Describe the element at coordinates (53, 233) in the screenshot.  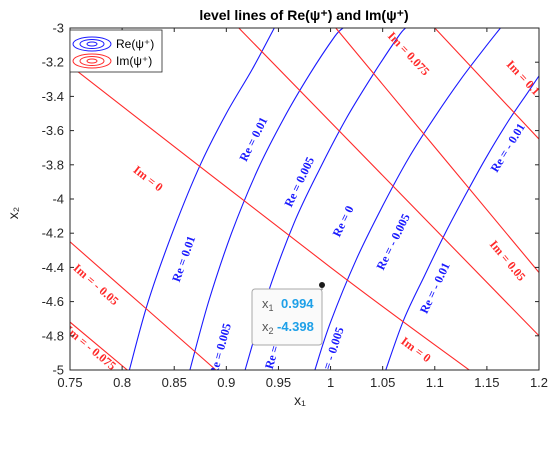
I see `y-tick-label: -4.2` at that location.